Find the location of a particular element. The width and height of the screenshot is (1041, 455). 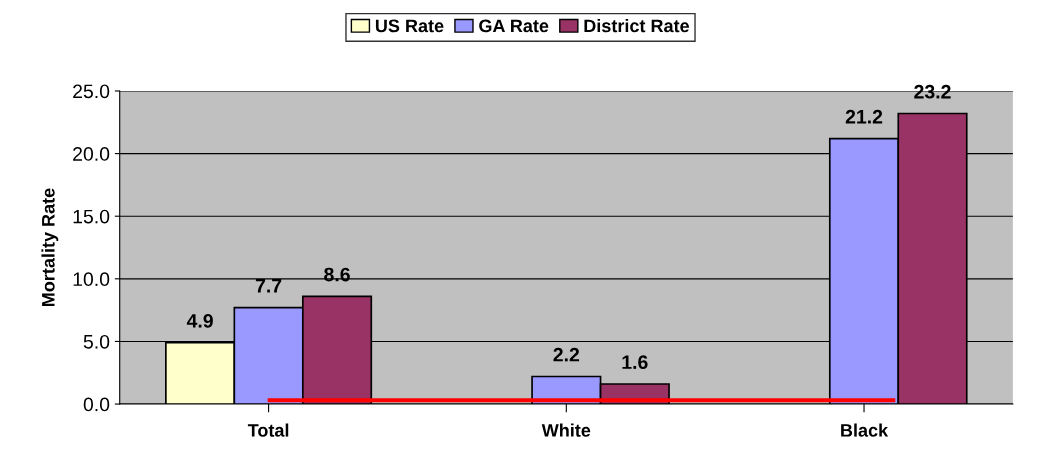

y-tick-label: 15.0 is located at coordinates (91, 216).